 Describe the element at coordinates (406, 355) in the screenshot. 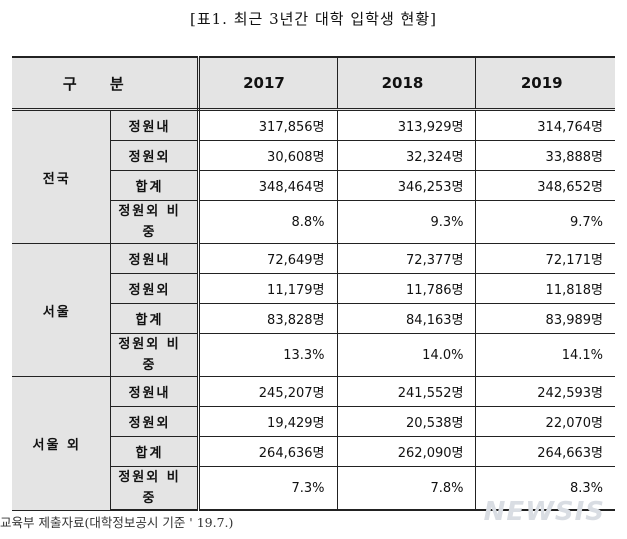

I see `value-cell: 14.0%` at that location.